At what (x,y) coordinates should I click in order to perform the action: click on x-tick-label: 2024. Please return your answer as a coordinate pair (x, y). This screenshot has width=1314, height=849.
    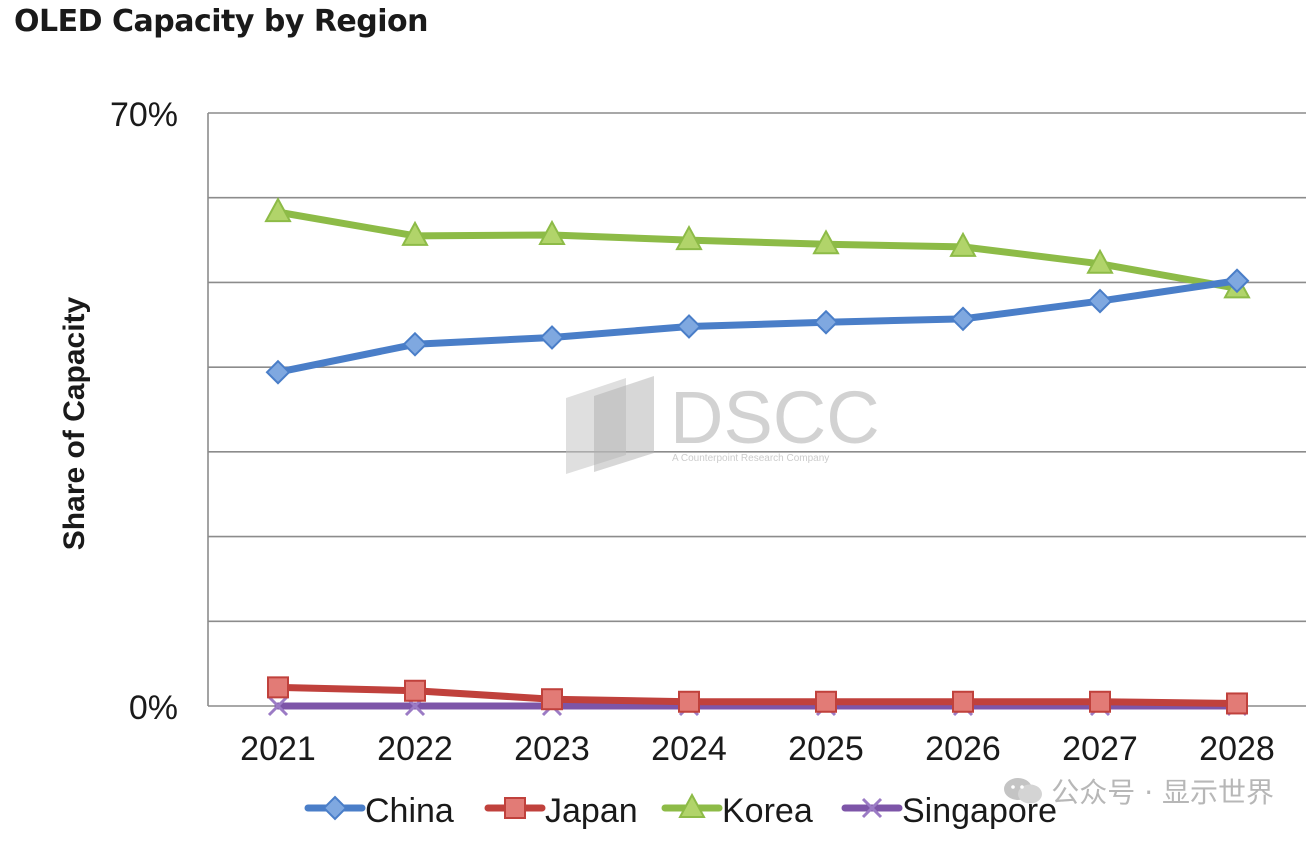
    Looking at the image, I should click on (689, 749).